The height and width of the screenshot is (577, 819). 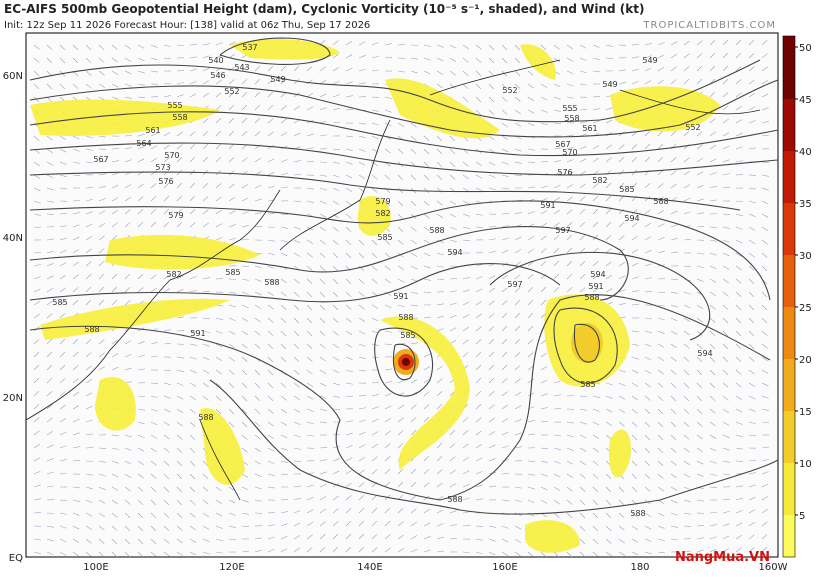 I want to click on colorbar-tick-label: 5, so click(x=802, y=516).